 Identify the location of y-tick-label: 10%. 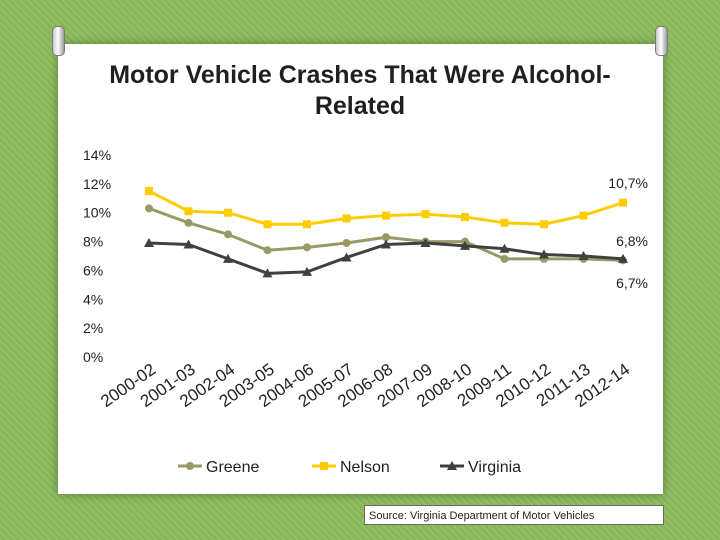
(97, 213).